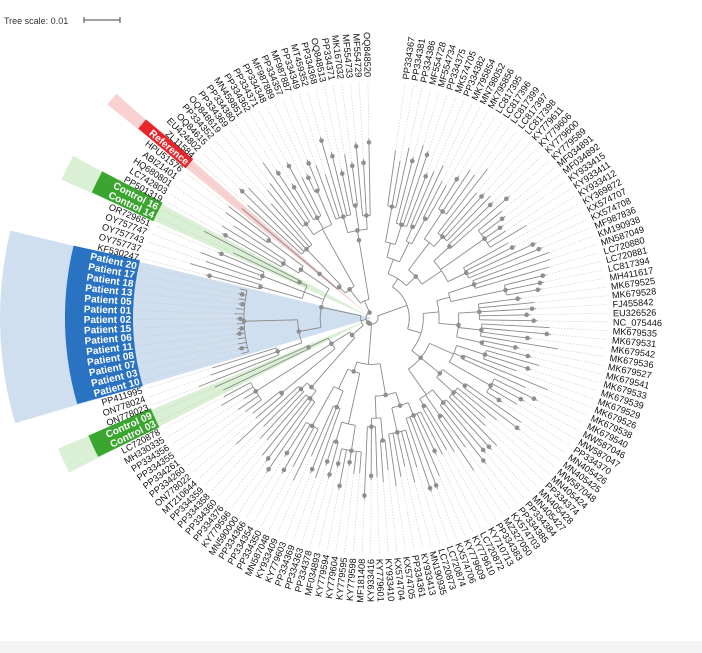  Describe the element at coordinates (348, 56) in the screenshot. I see `leaf-label: MF554733` at that location.